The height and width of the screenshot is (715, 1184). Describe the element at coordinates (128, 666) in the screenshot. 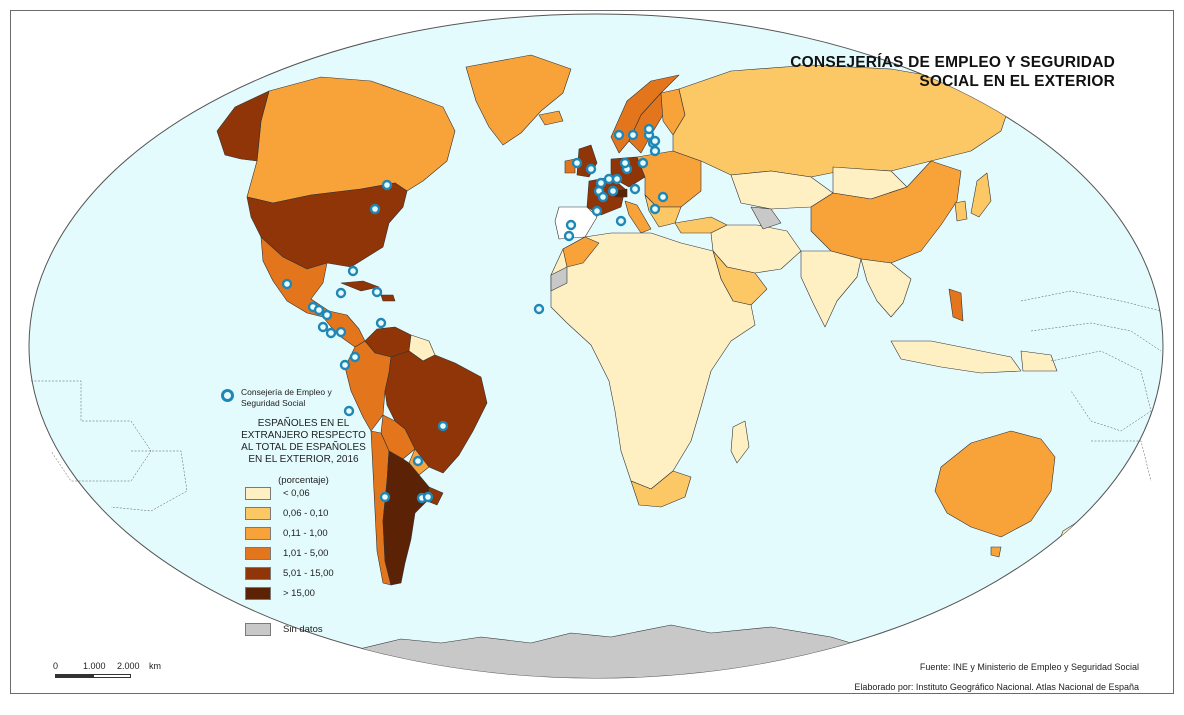

I see `scale-tick-2000: 2.000` at that location.